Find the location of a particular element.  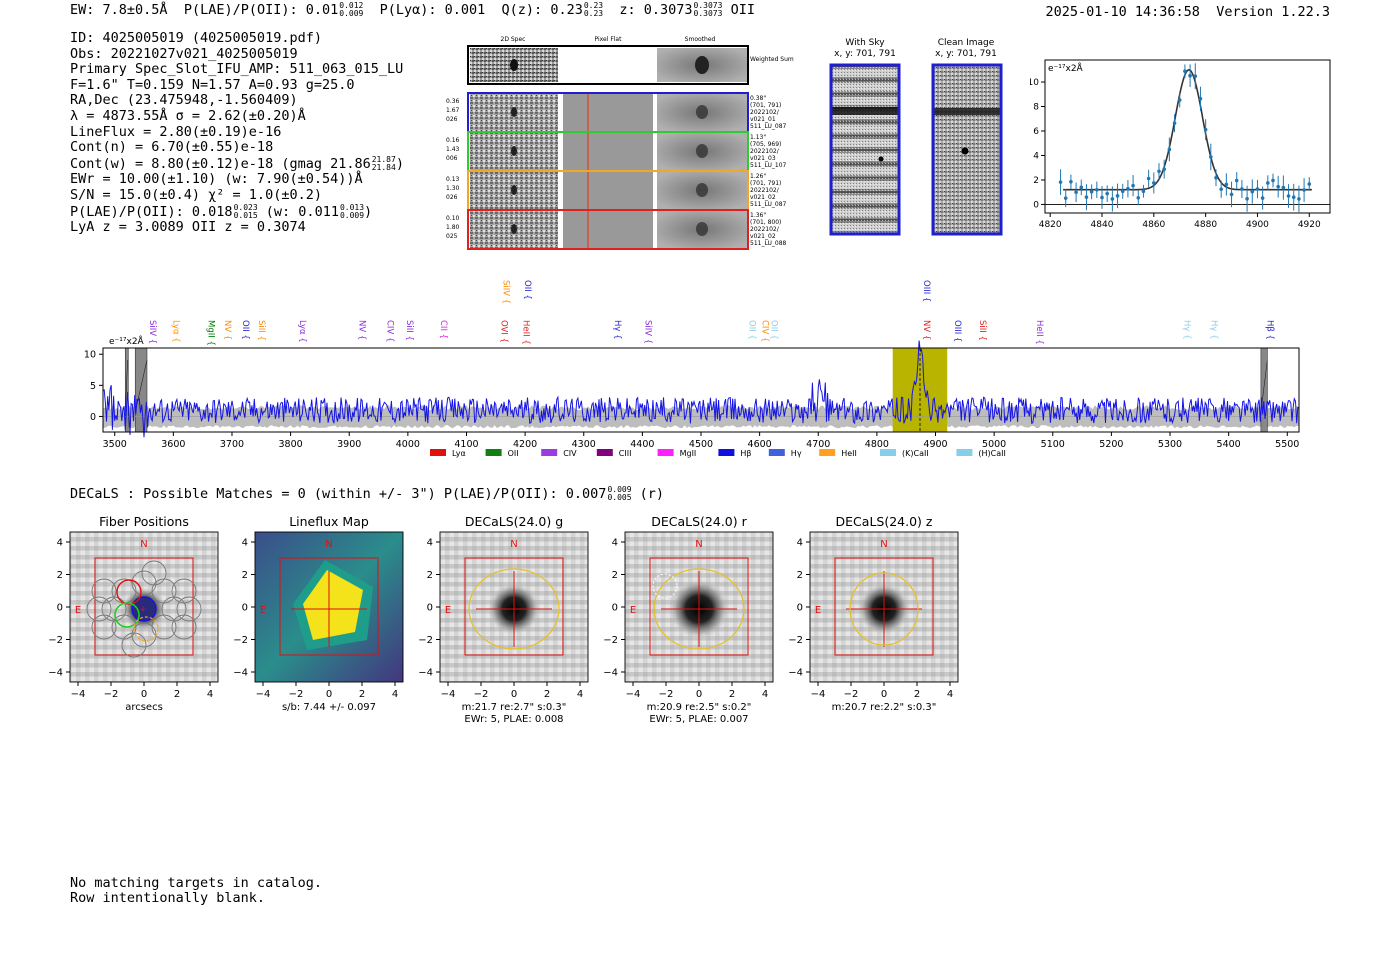

info-plae-w: (w: 0.011 is located at coordinates (302, 211).